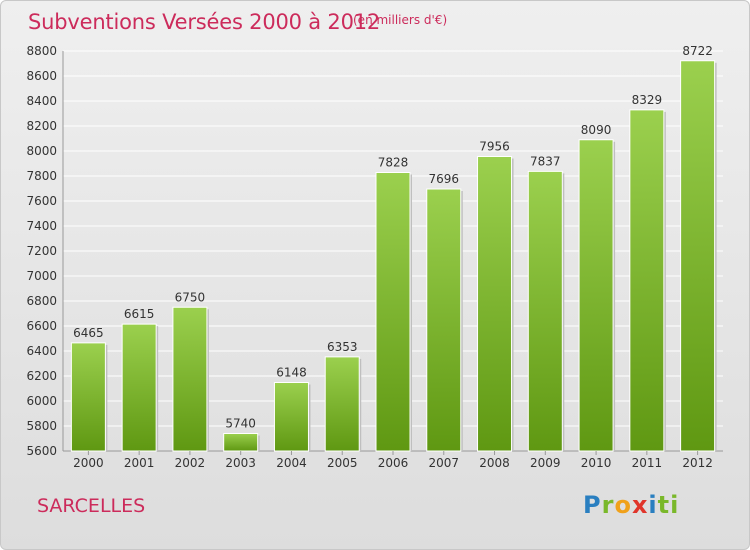 Image resolution: width=750 pixels, height=550 pixels. What do you see at coordinates (240, 463) in the screenshot?
I see `x-tick-label: 2003` at bounding box center [240, 463].